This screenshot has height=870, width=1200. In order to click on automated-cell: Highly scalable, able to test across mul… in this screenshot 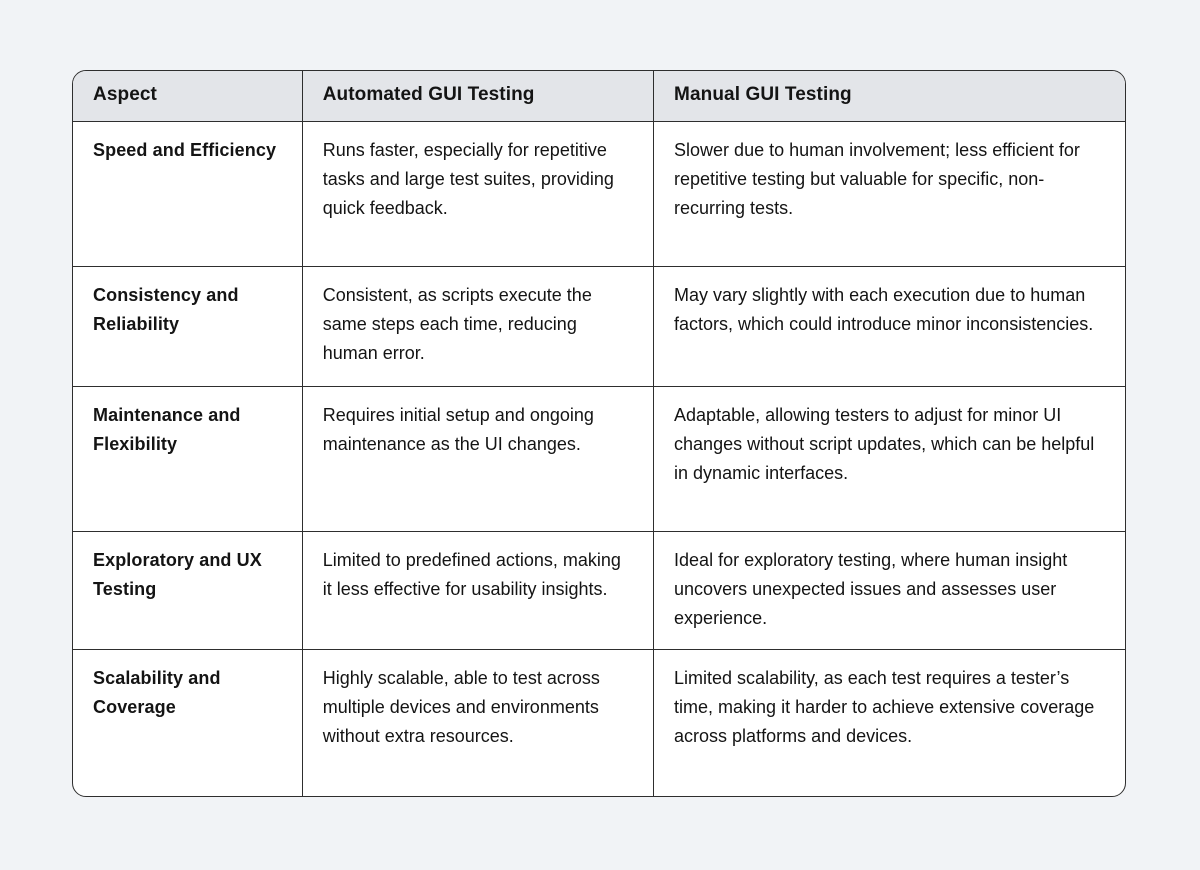, I will do `click(478, 722)`.